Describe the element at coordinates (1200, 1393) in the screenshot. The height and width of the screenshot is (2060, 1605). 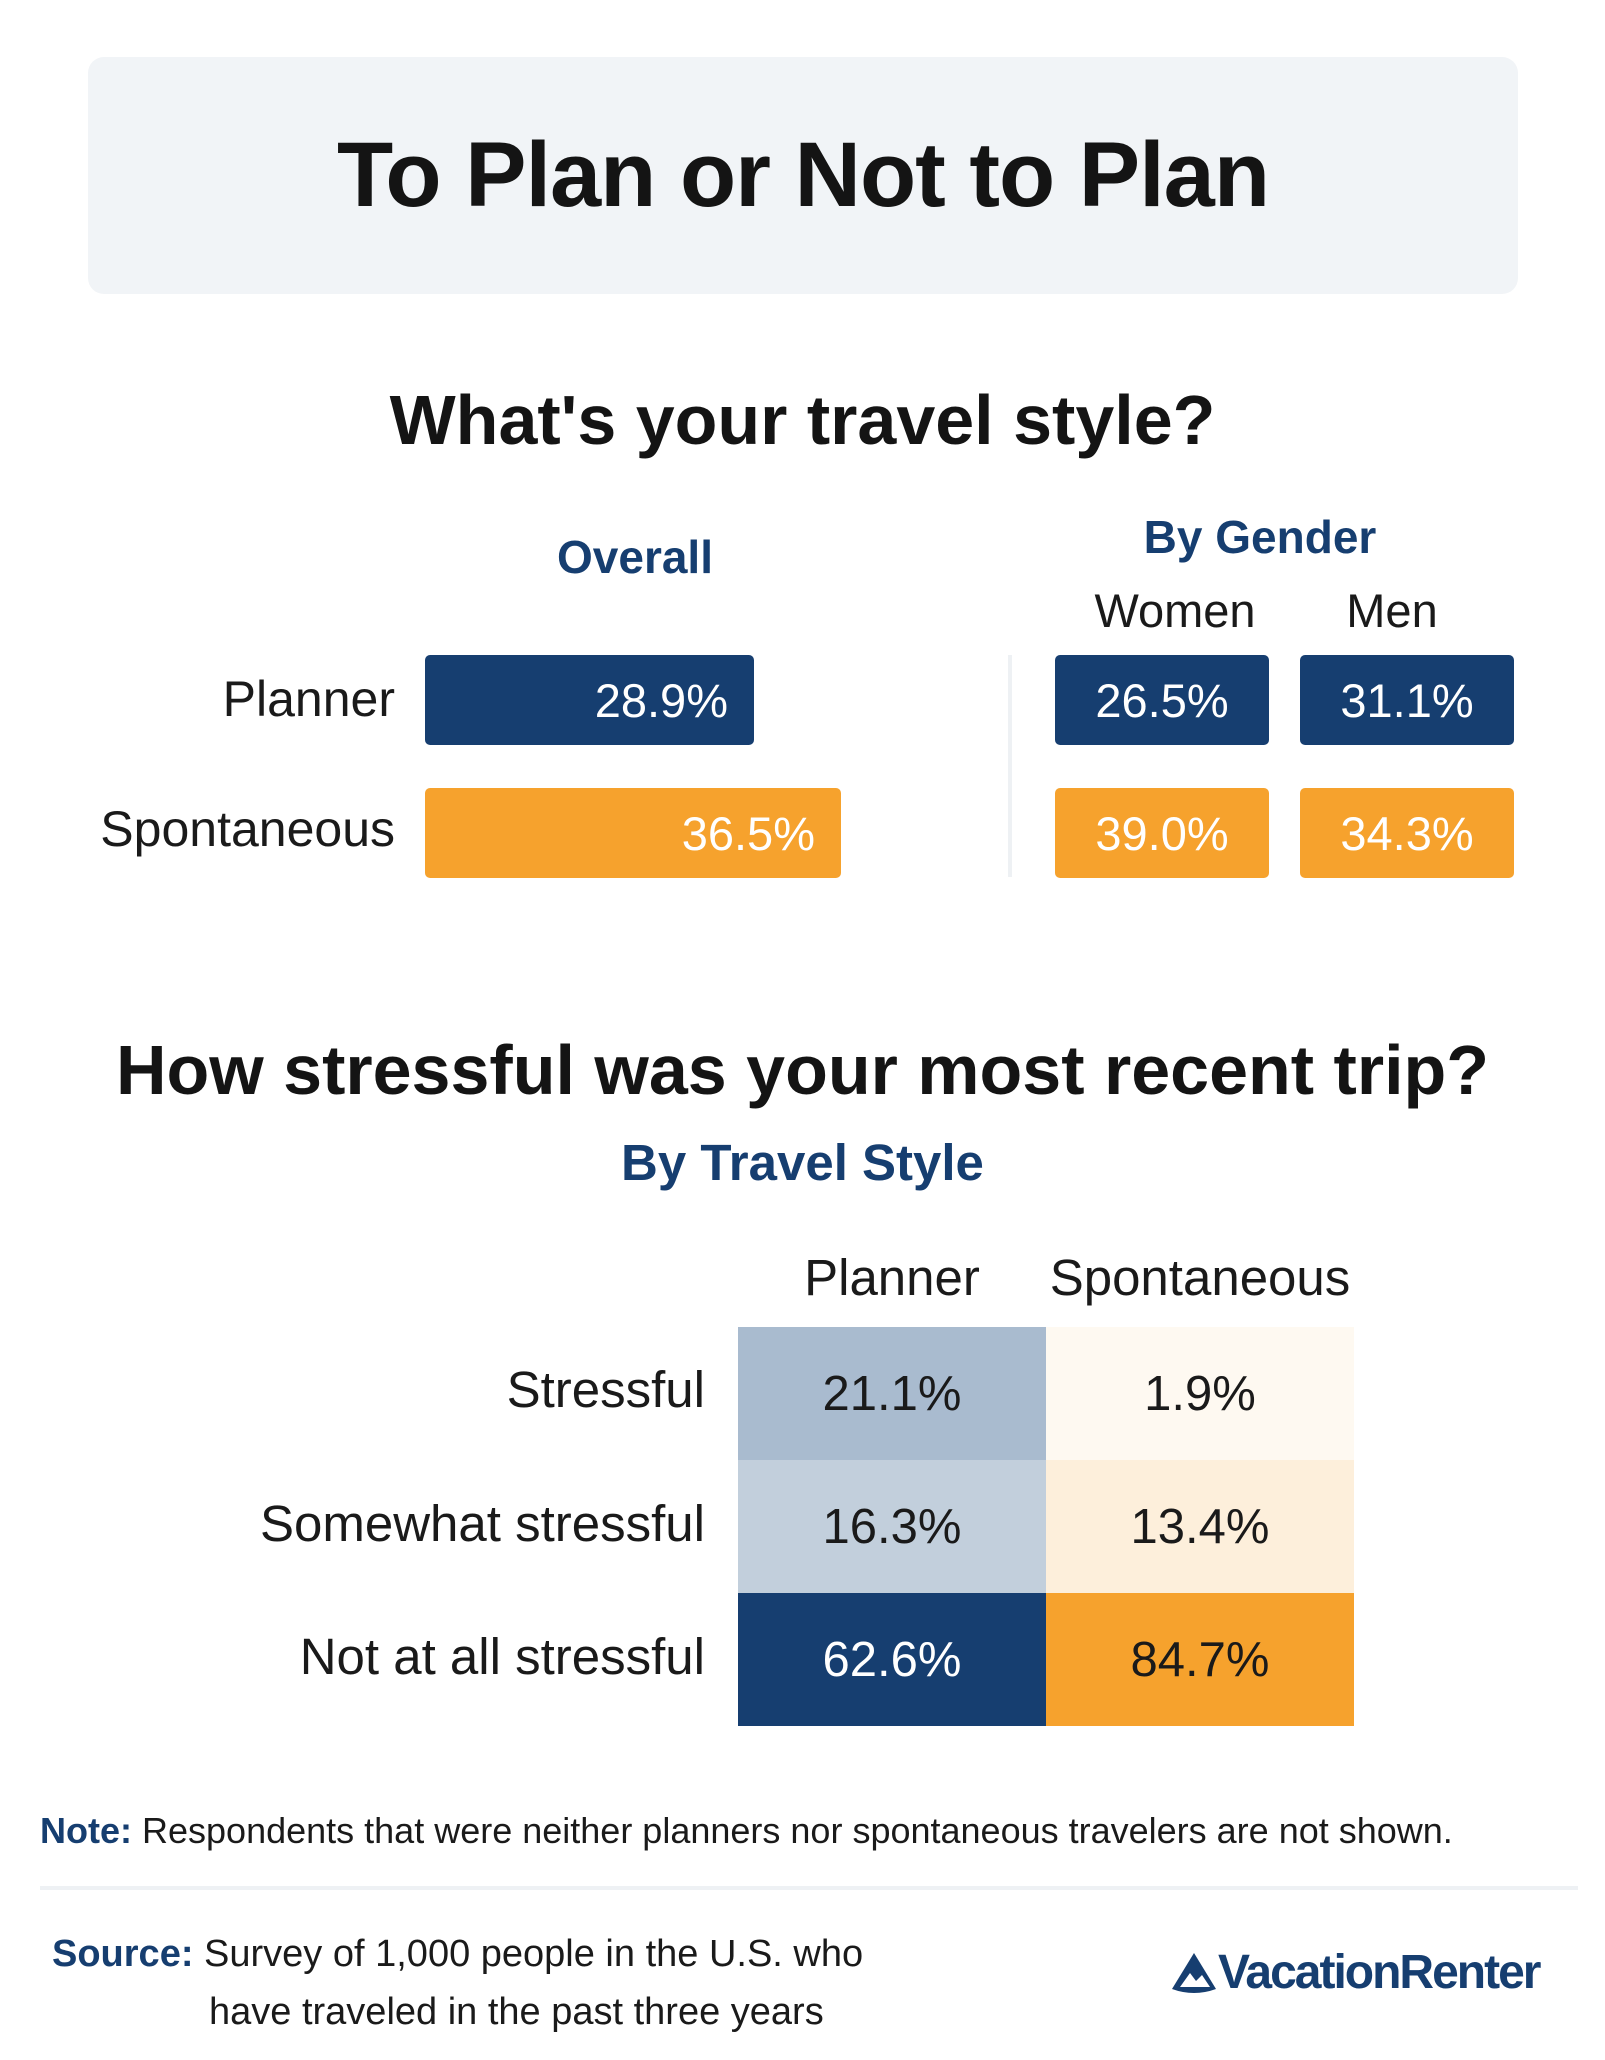
I see `heatmap-cell-spontaneous-stressful: 1.9%` at that location.